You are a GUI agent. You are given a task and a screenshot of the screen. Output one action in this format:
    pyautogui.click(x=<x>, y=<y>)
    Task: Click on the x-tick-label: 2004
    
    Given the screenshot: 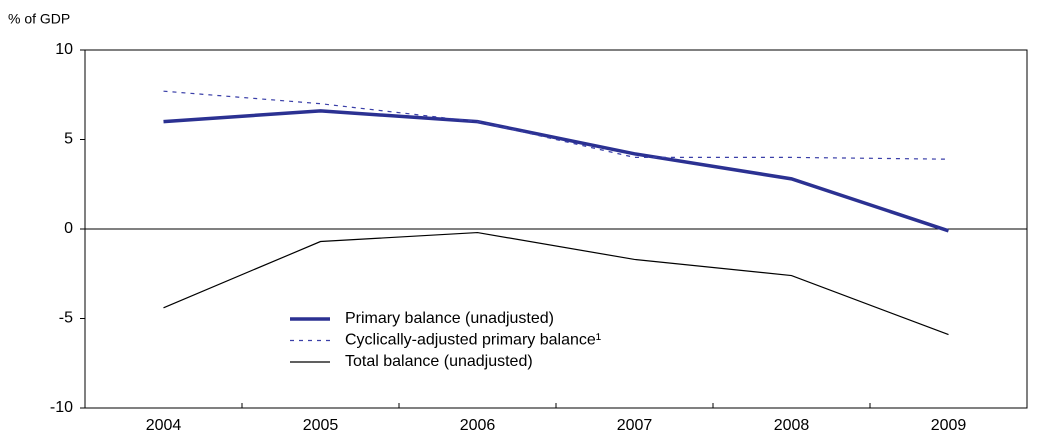 What is the action you would take?
    pyautogui.click(x=164, y=425)
    